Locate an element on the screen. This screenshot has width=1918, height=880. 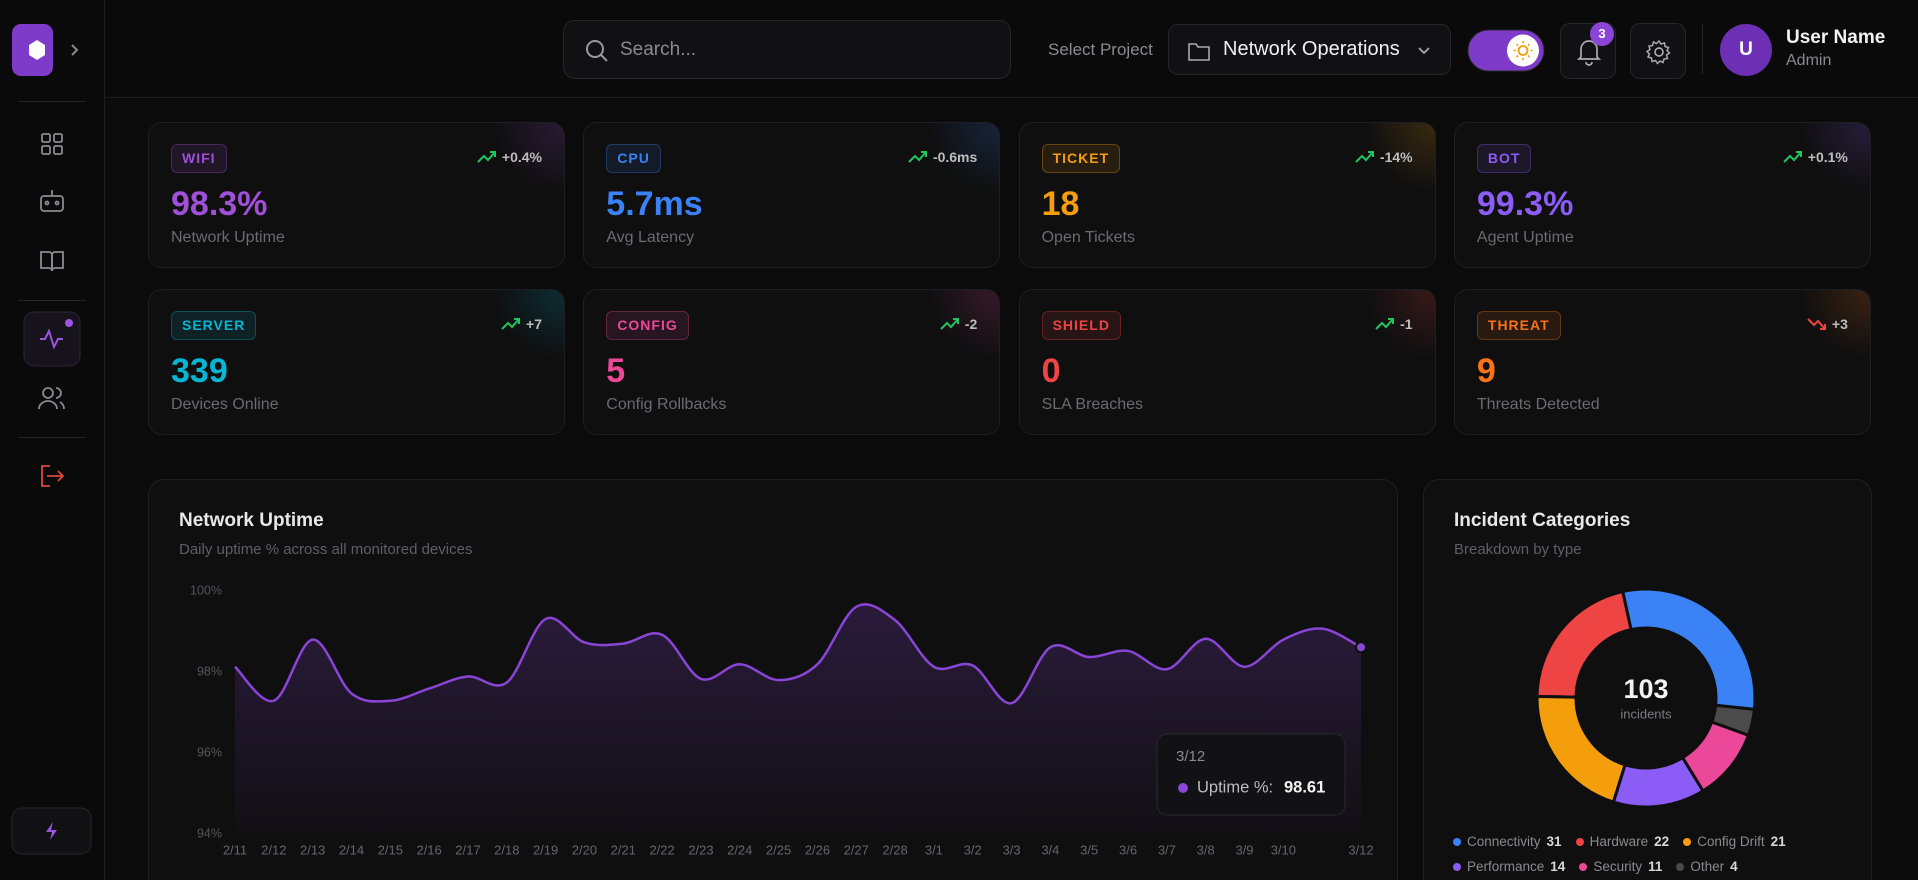
legend-item: Security11 is located at coordinates (1620, 866).